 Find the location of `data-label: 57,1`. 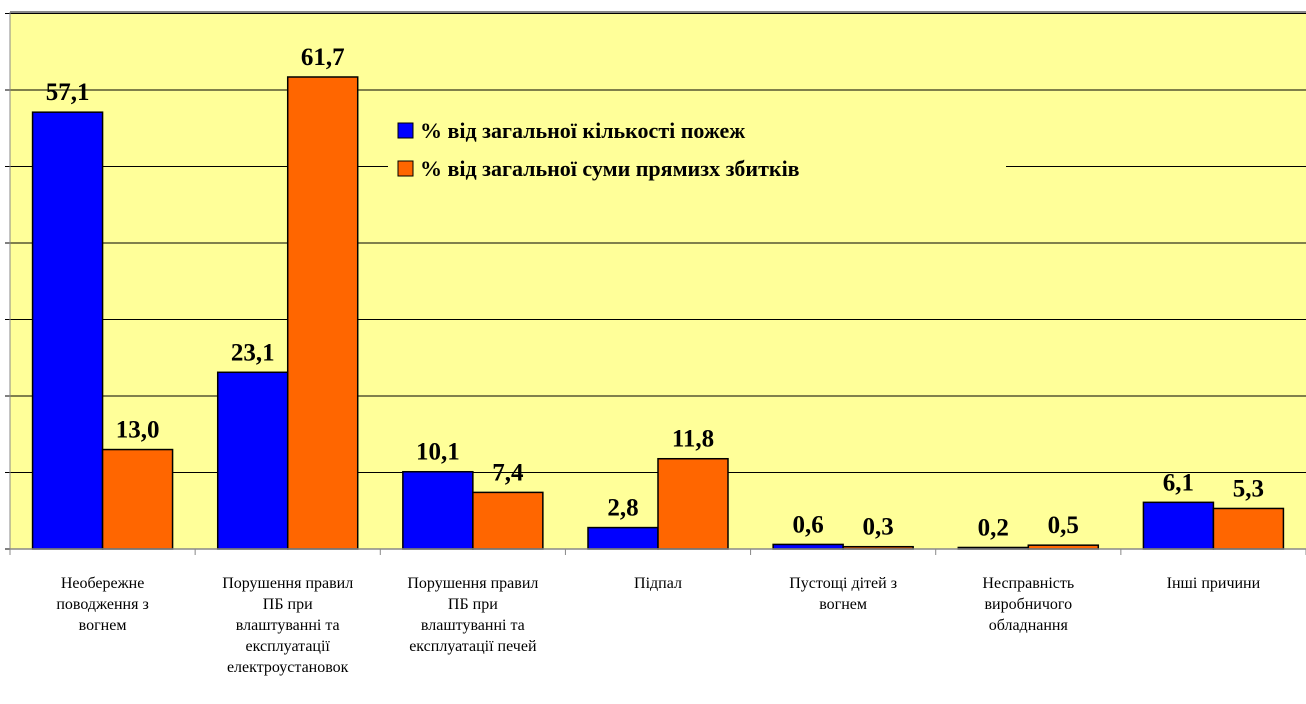

data-label: 57,1 is located at coordinates (68, 92).